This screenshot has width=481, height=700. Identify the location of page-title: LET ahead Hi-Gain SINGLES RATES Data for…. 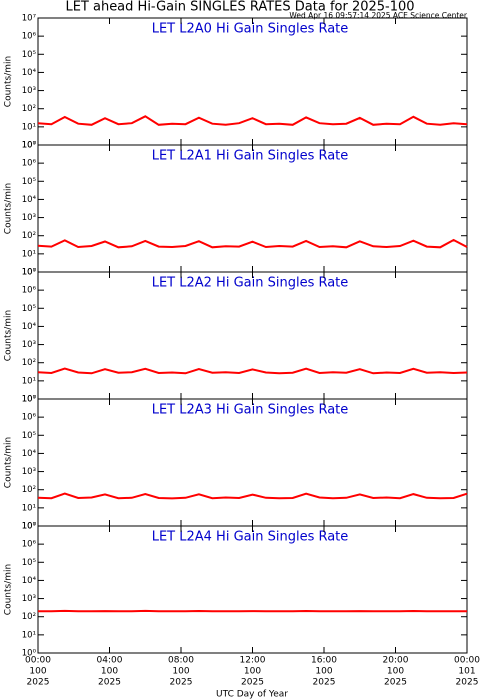
(239, 7).